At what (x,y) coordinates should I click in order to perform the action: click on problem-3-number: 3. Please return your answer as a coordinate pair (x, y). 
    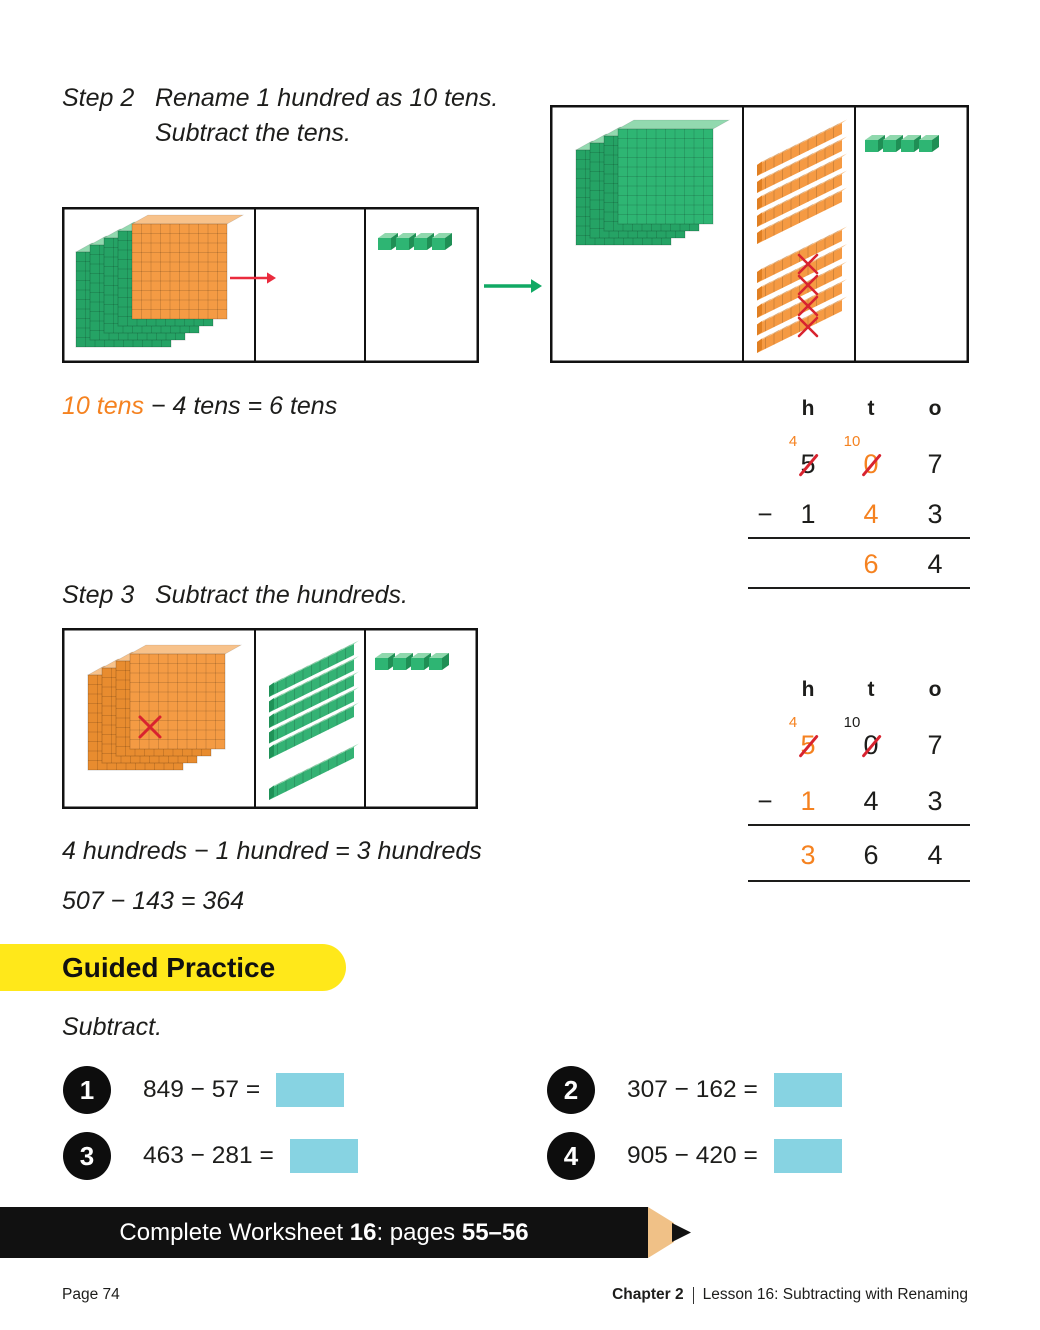
    Looking at the image, I should click on (87, 1155).